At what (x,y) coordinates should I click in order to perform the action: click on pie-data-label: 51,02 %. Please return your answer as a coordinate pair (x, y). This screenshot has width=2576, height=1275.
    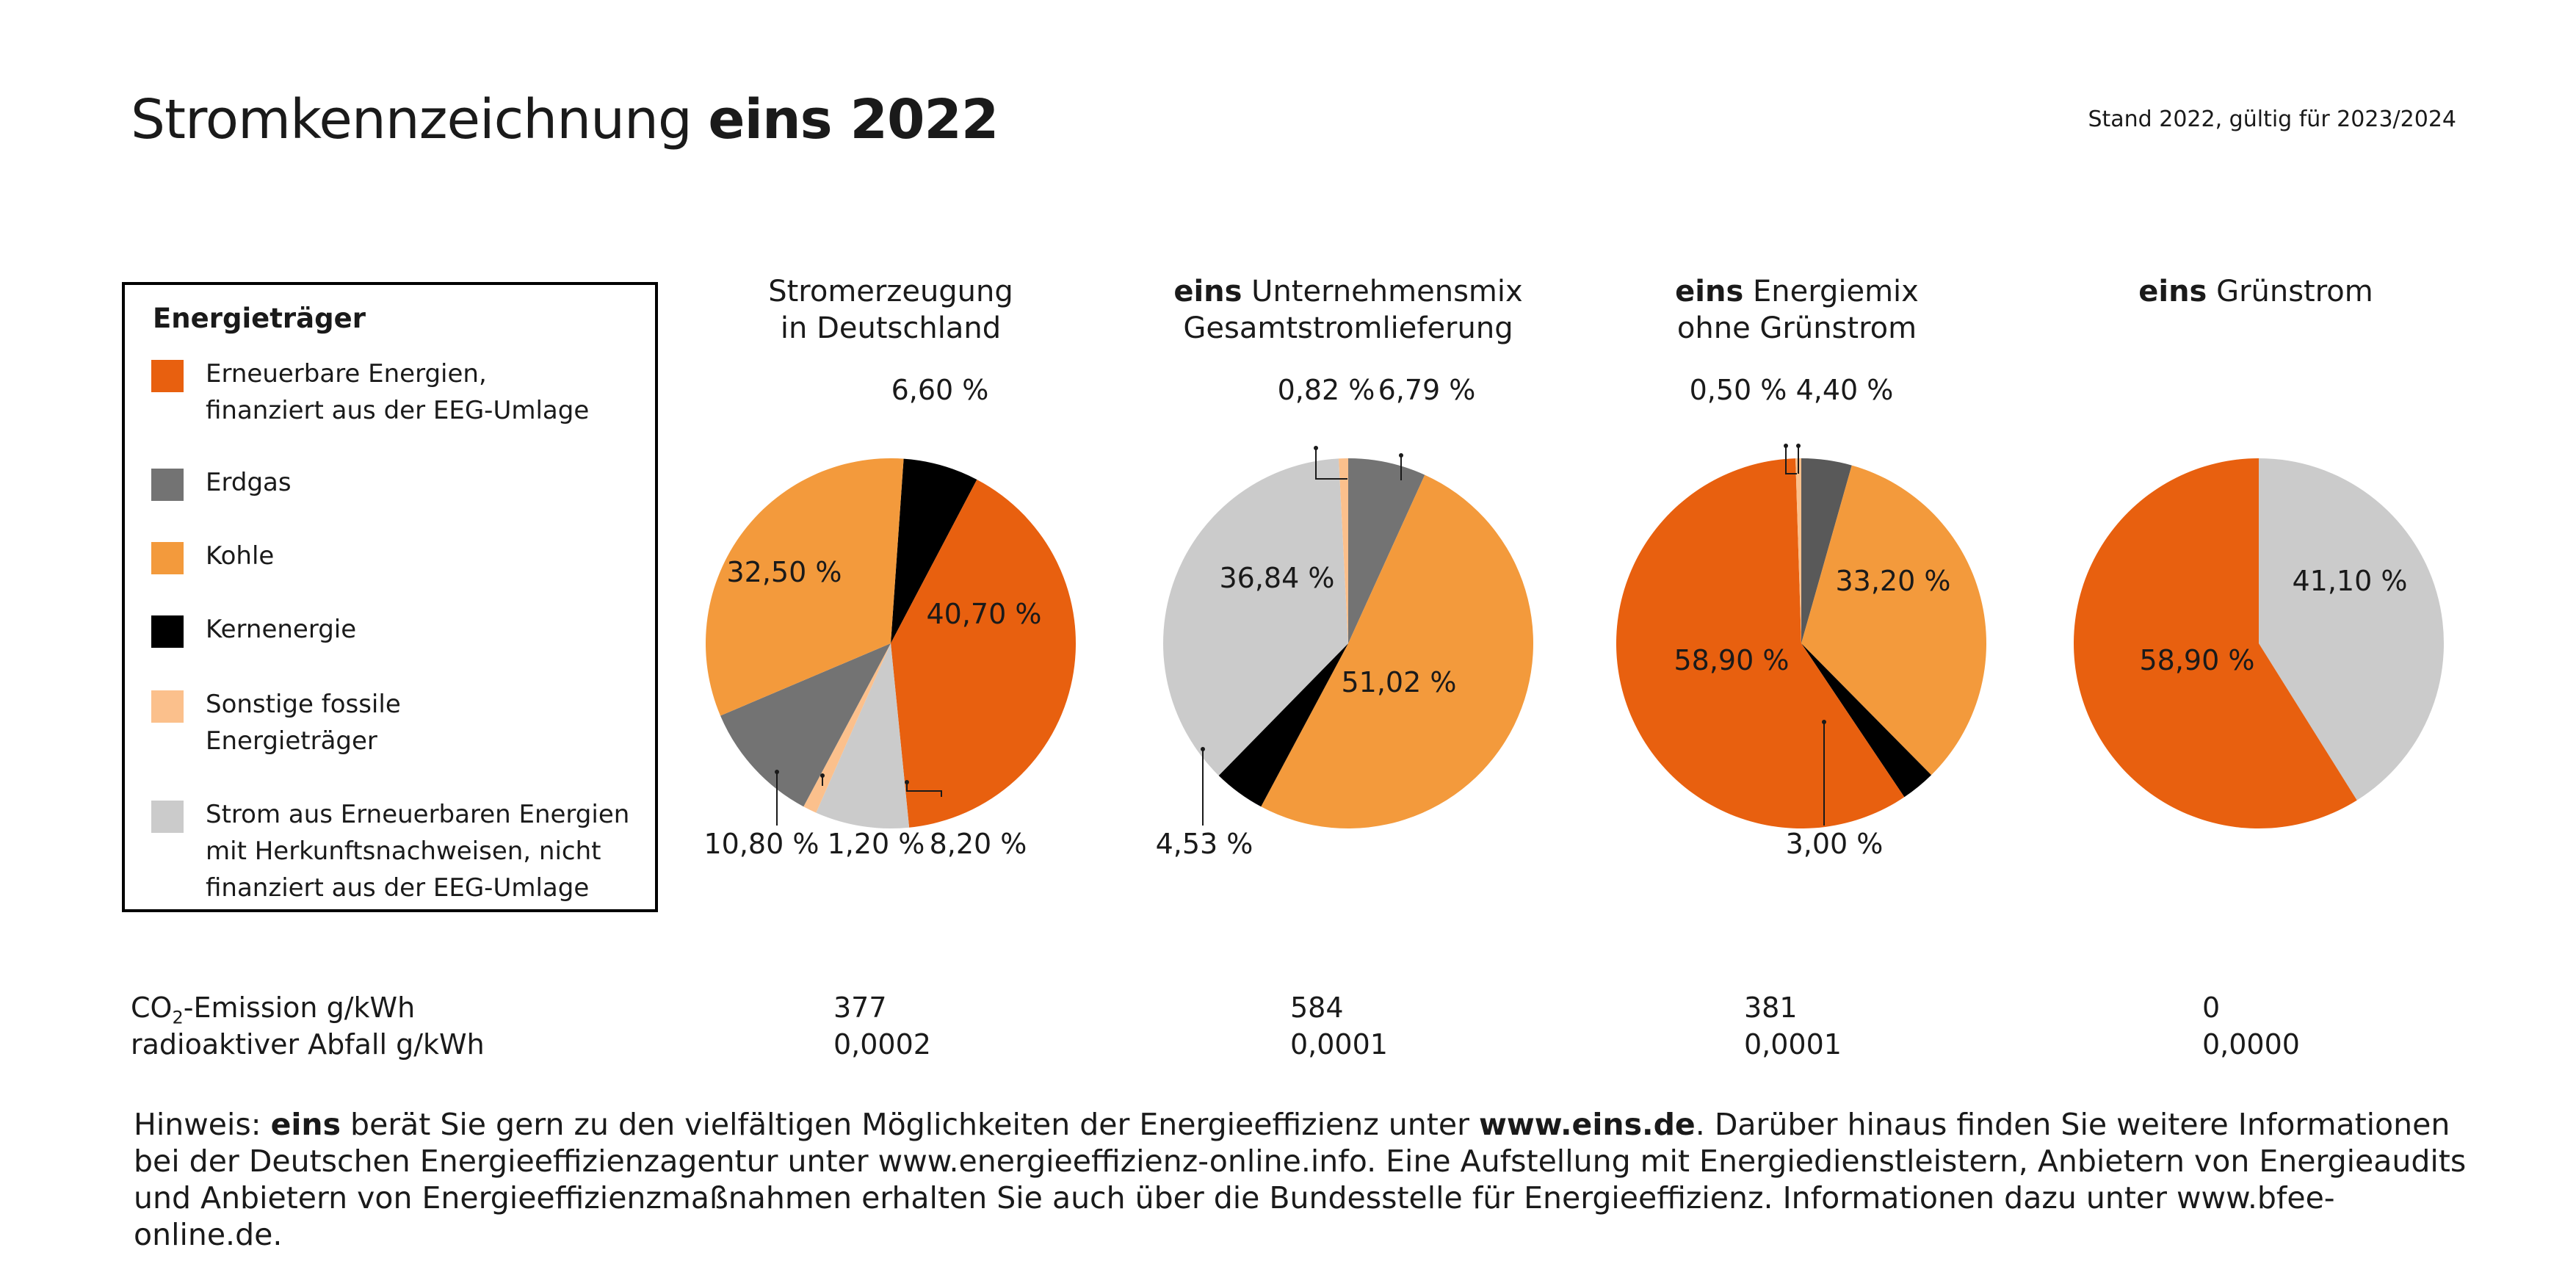
    Looking at the image, I should click on (1399, 682).